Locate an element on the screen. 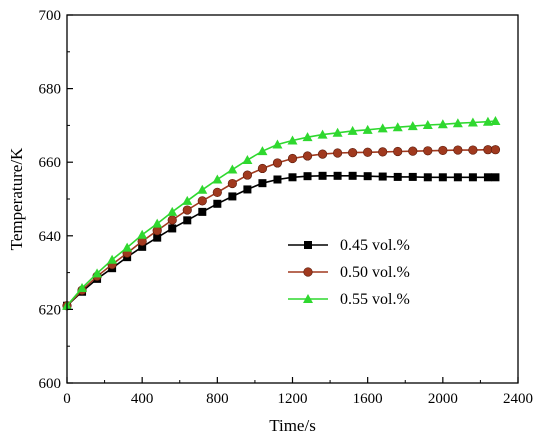 The width and height of the screenshot is (550, 441). legend-label: 0.50 vol.% is located at coordinates (375, 272).